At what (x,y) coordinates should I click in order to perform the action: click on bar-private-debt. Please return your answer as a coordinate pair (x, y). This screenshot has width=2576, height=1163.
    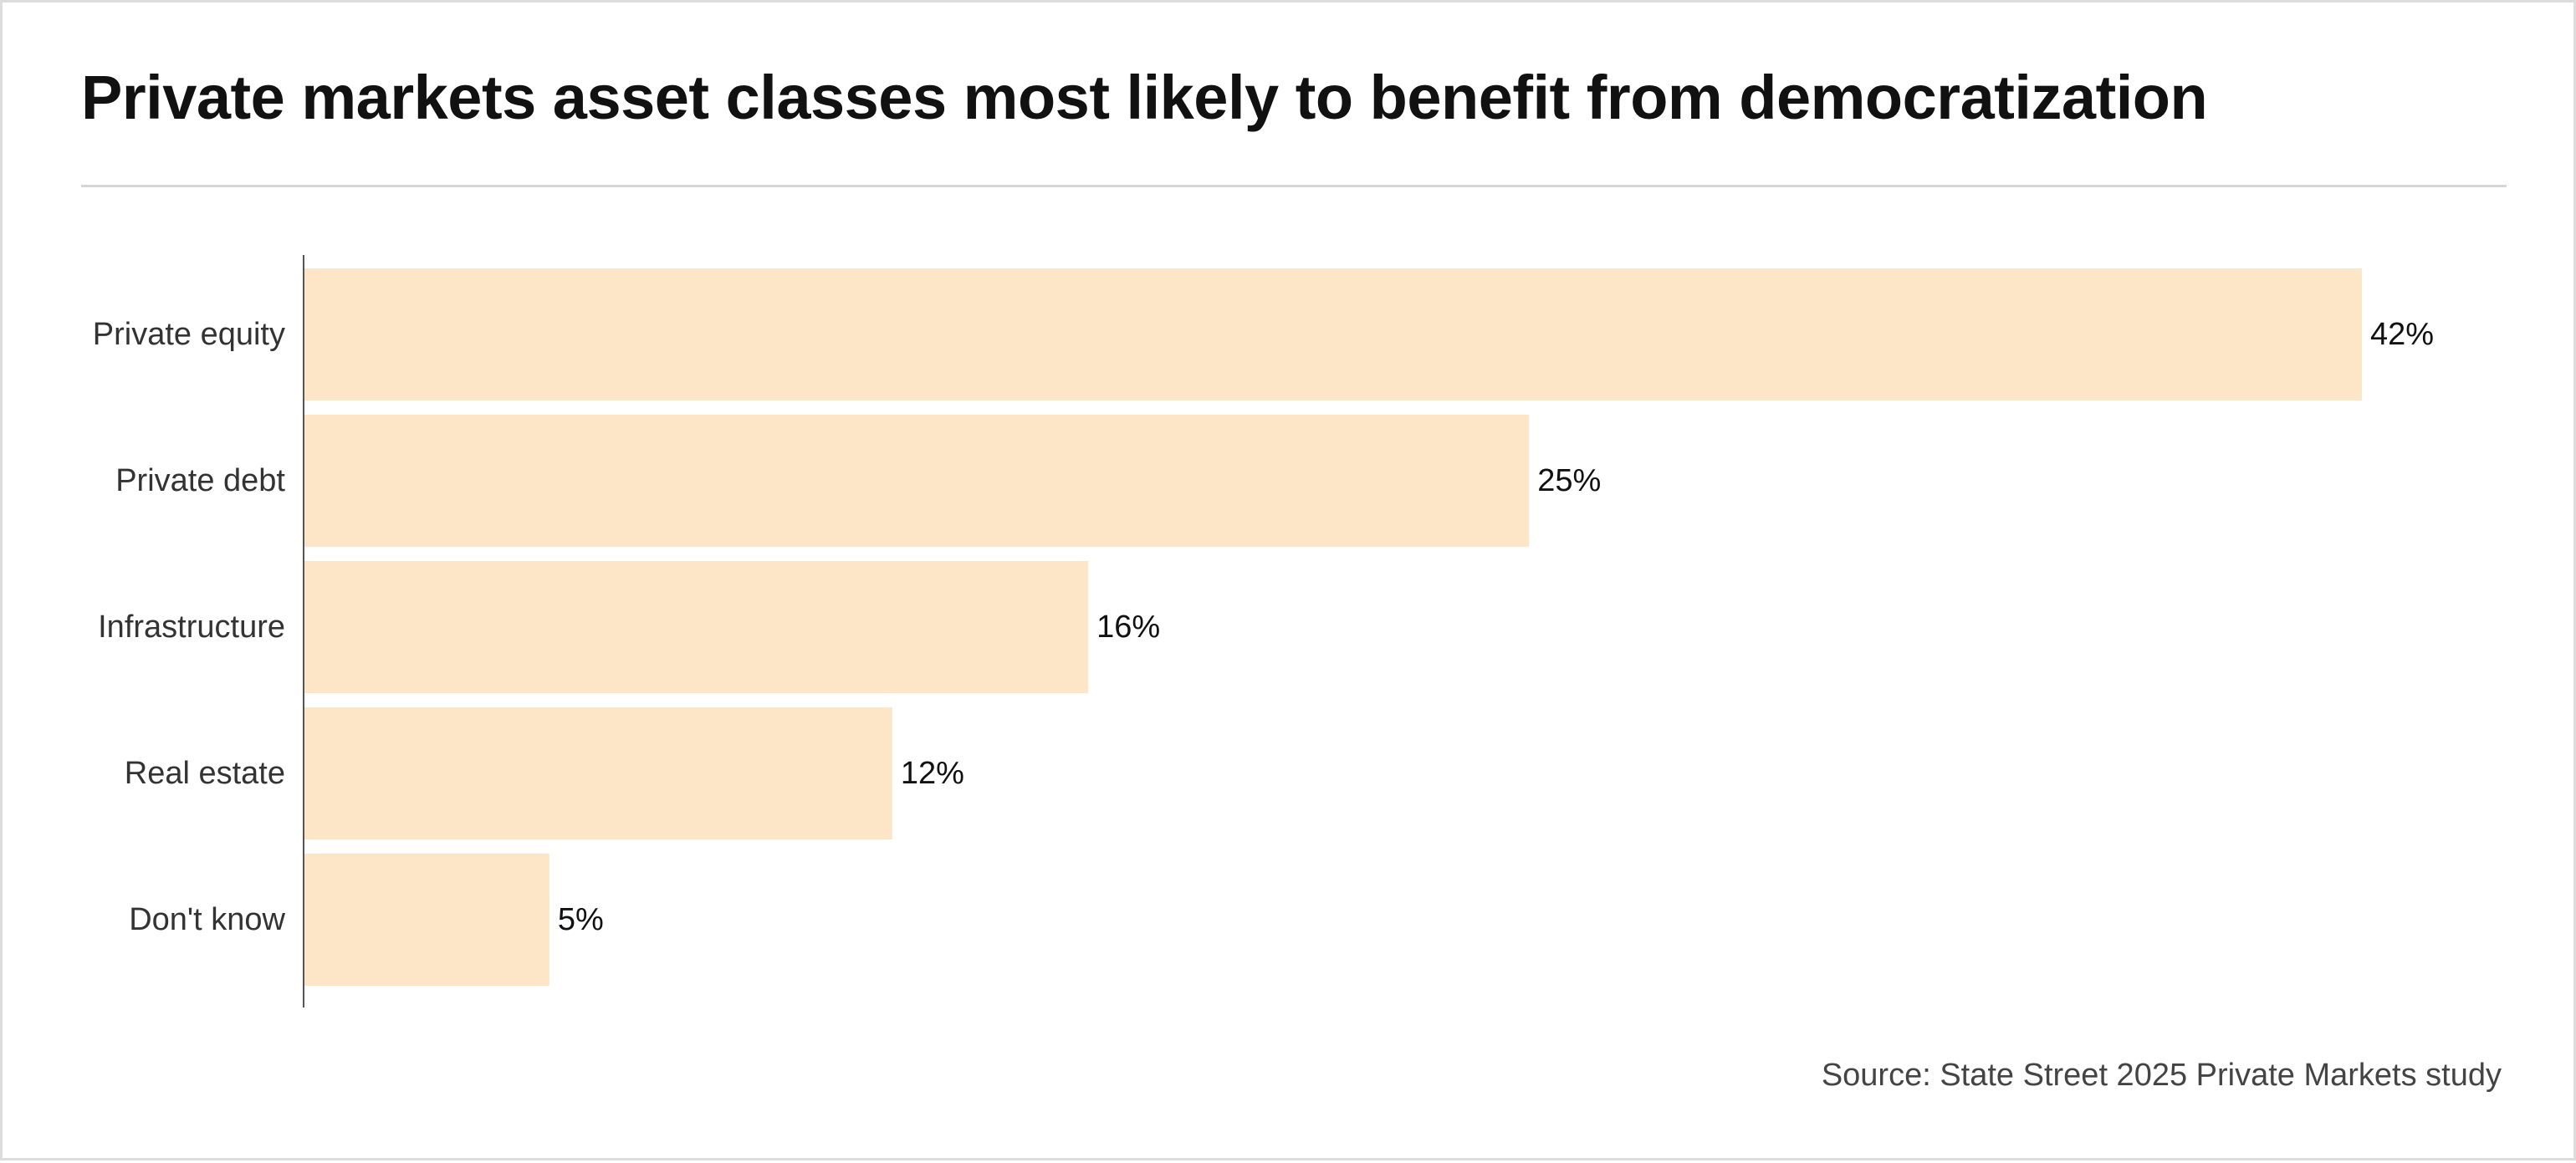
    Looking at the image, I should click on (917, 481).